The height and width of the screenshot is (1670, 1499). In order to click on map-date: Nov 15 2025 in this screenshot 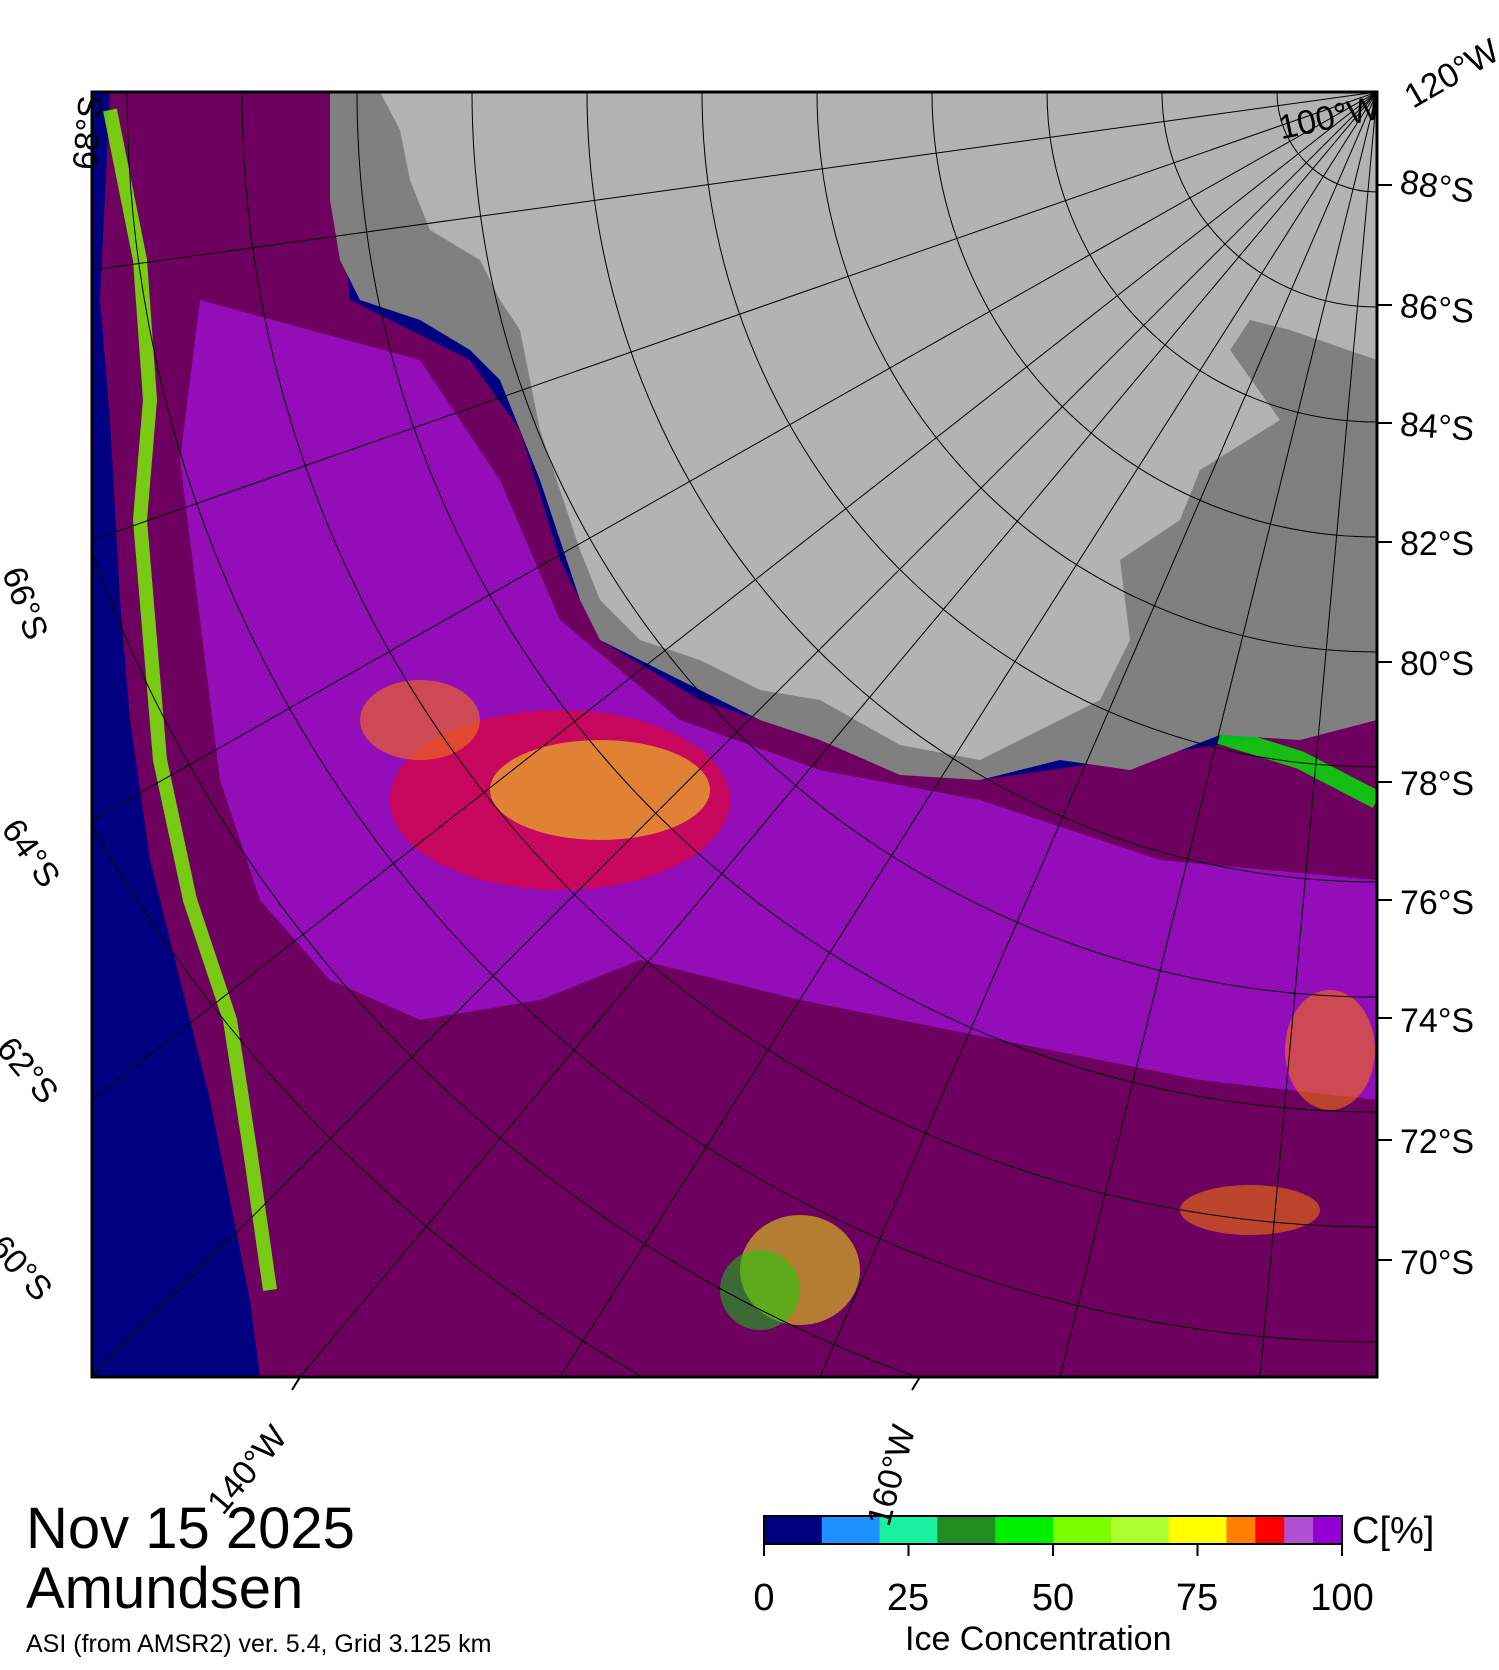, I will do `click(190, 1528)`.